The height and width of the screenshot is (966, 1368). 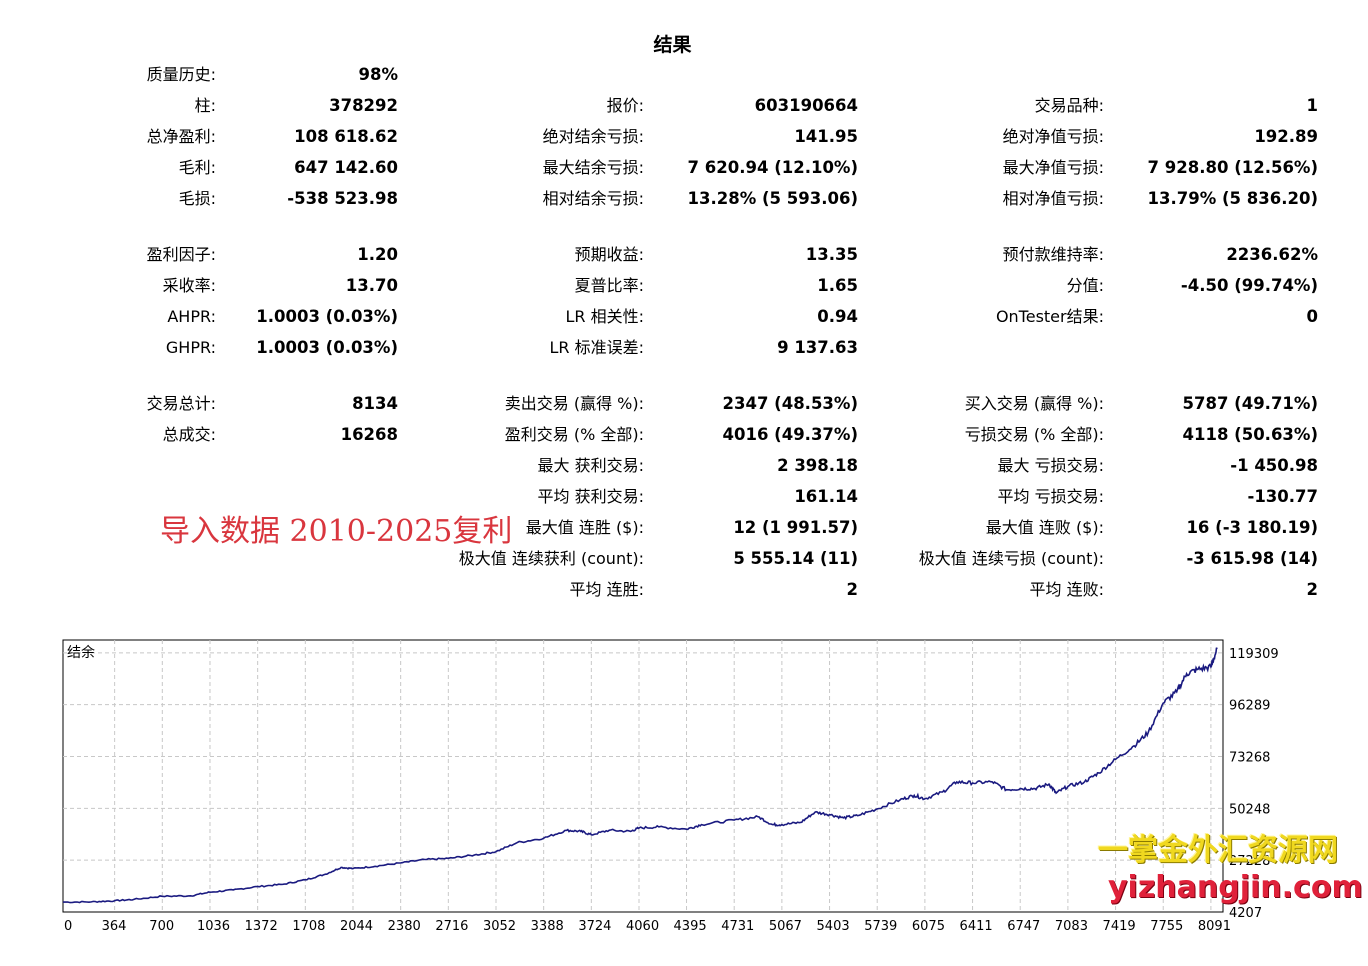 I want to click on stat-value: -1 450.98, so click(x=1274, y=465).